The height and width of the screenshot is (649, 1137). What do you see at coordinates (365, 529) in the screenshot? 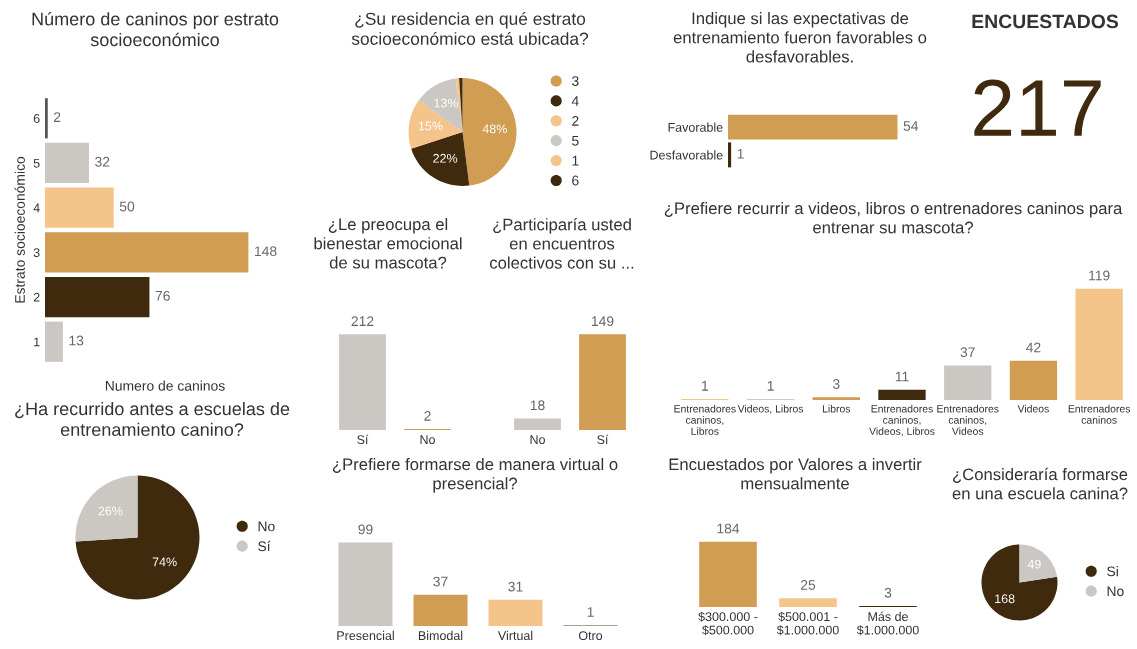
I see `data-label: 99` at bounding box center [365, 529].